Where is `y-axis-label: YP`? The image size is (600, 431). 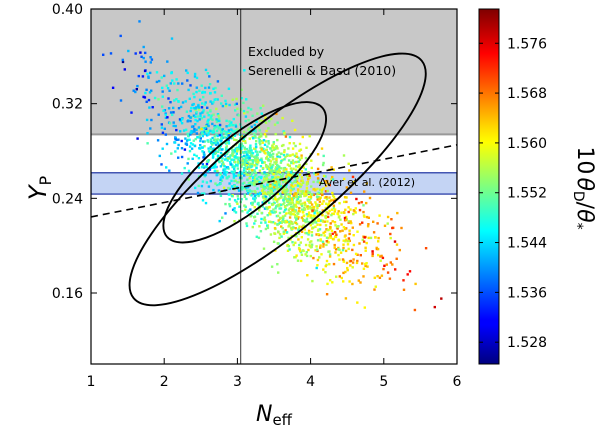 y-axis-label: YP is located at coordinates (39, 187).